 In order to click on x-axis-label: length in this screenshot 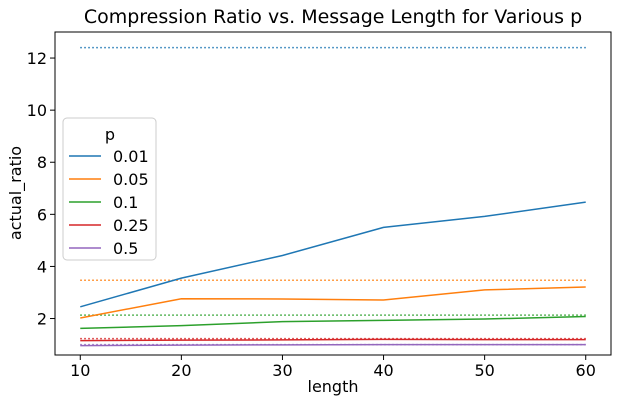, I will do `click(333, 386)`.